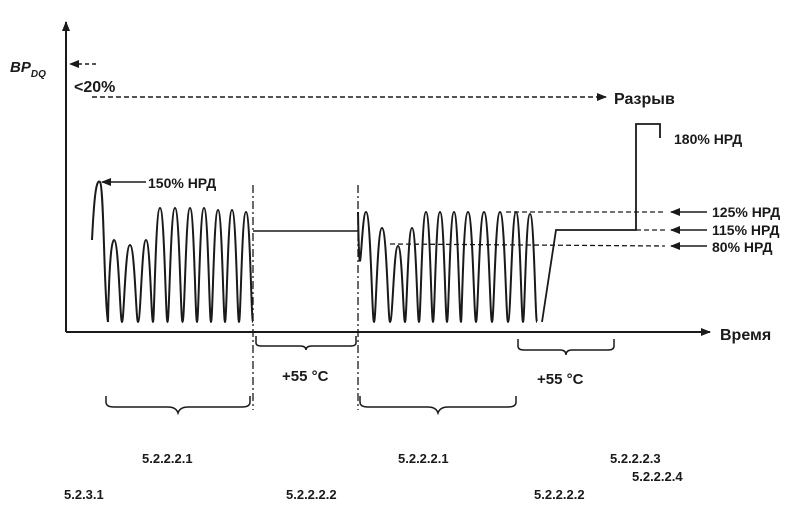 The height and width of the screenshot is (506, 806). Describe the element at coordinates (94, 87) in the screenshot. I see `lt20-label: <20%` at that location.